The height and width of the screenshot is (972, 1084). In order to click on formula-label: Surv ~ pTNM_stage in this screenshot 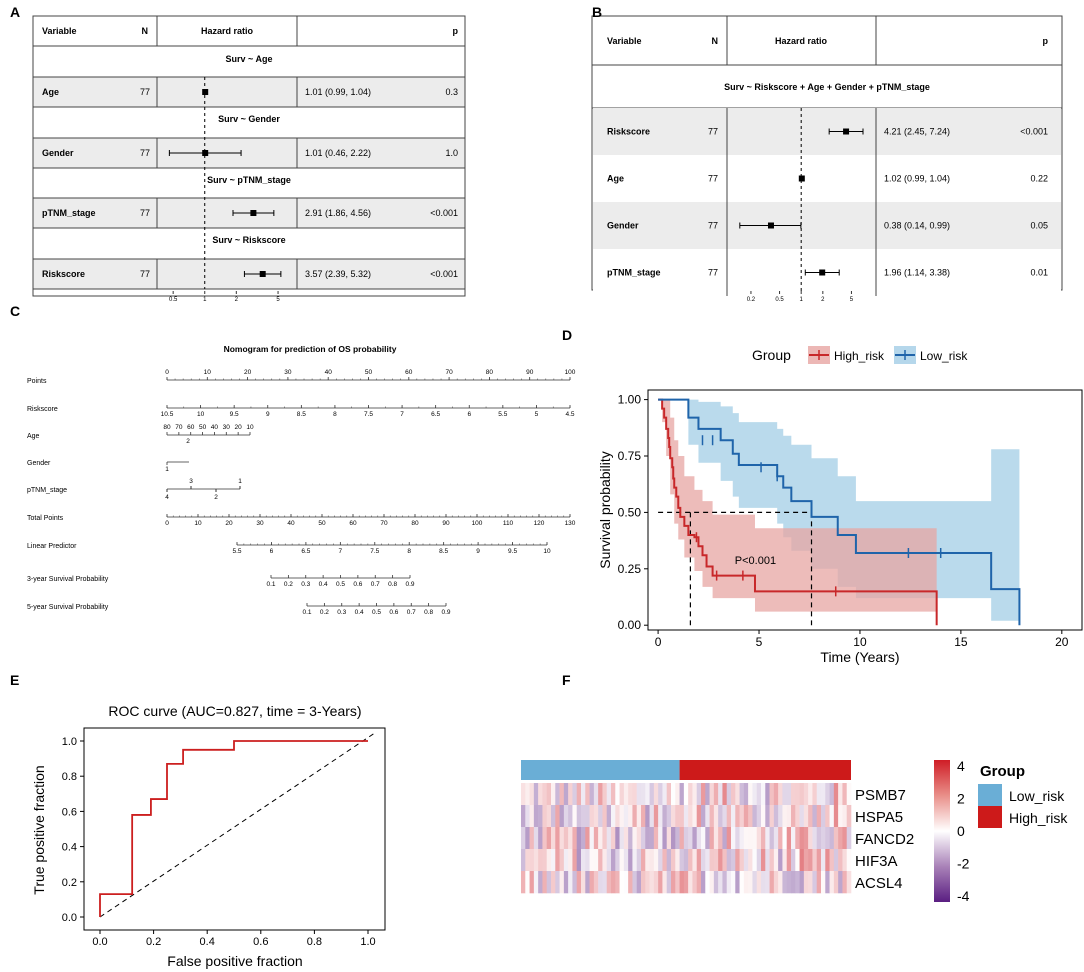, I will do `click(249, 180)`.